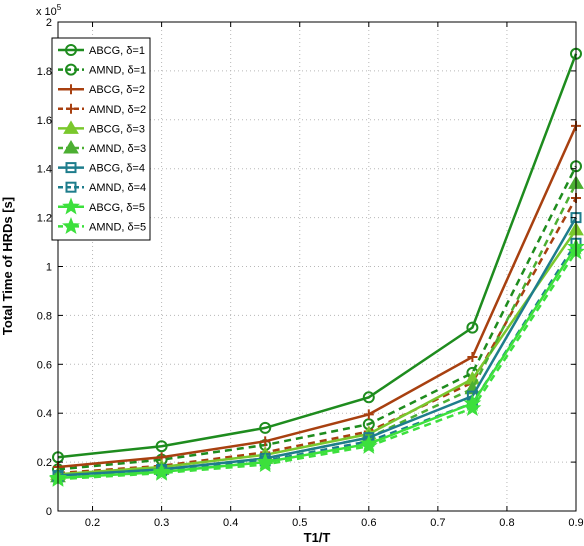 The width and height of the screenshot is (584, 546). I want to click on x-tick-label: 0.2, so click(92, 523).